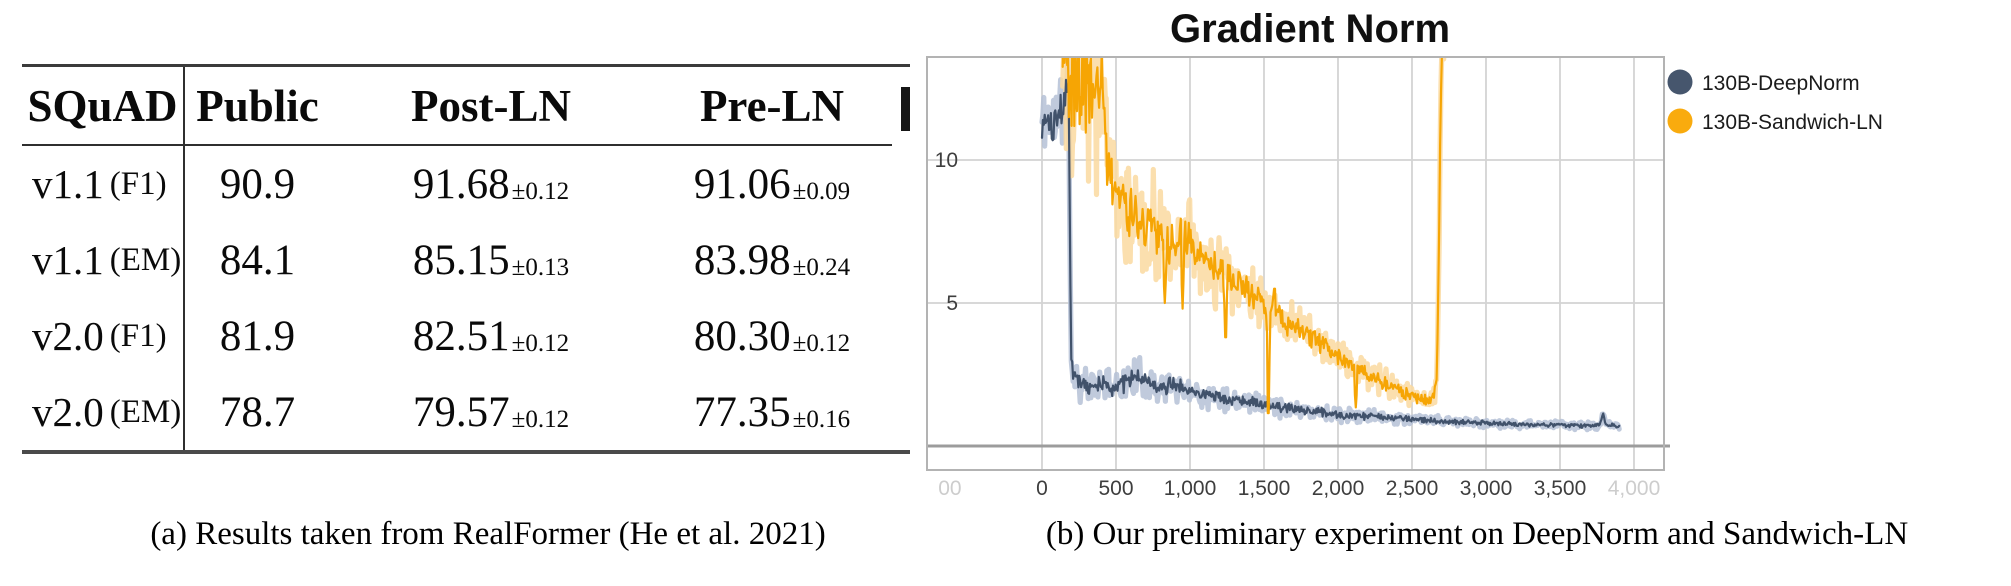 Image resolution: width=2011 pixels, height=586 pixels. What do you see at coordinates (772, 412) in the screenshot?
I see `cell-pre-ln: 77.35 ±0.16` at bounding box center [772, 412].